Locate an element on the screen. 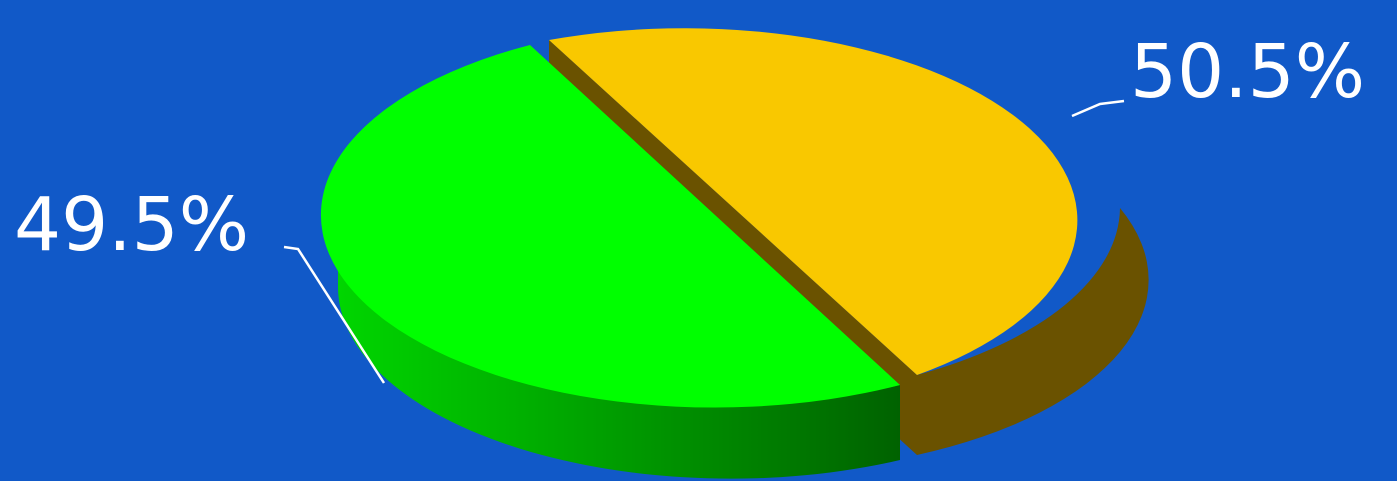 This screenshot has width=1397, height=481. pie-slice-1-label: 50.5% is located at coordinates (1247, 72).